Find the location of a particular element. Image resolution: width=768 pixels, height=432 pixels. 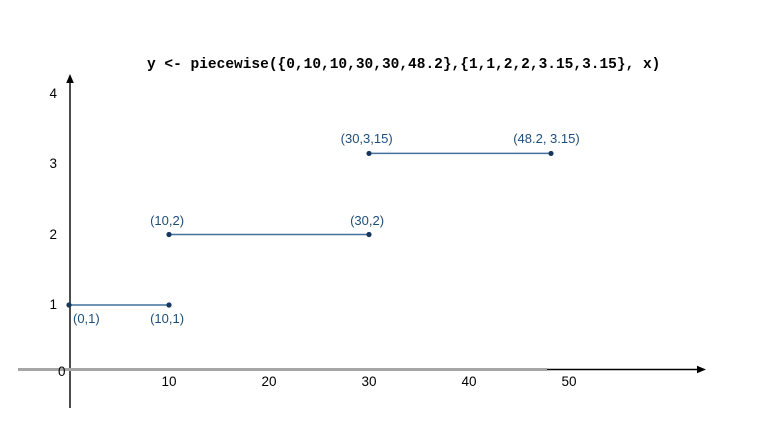

y-axis-arrow-icon is located at coordinates (70, 78).